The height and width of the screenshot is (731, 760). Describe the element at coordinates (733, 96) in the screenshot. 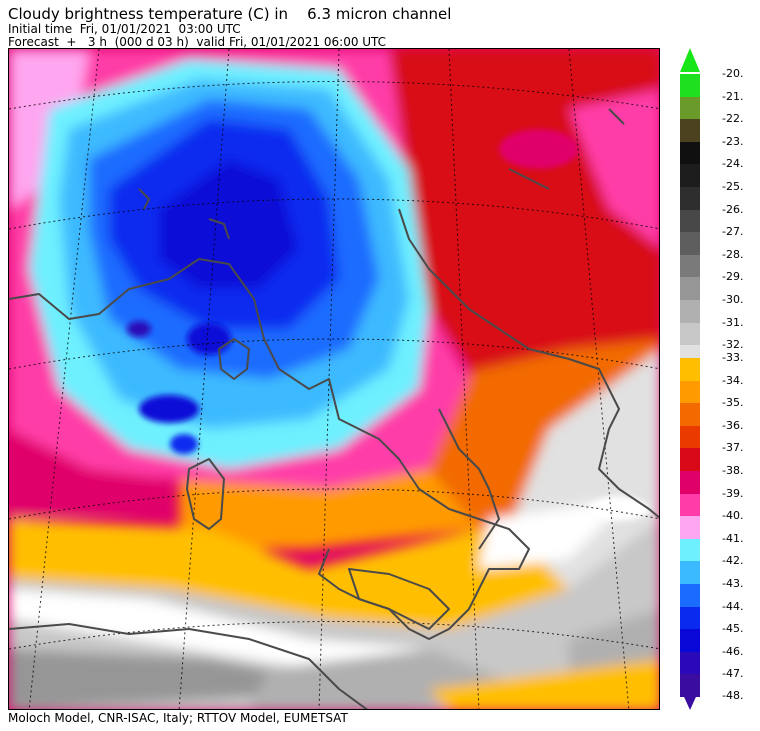

I see `colorbar-label-upper-1: -21.` at that location.